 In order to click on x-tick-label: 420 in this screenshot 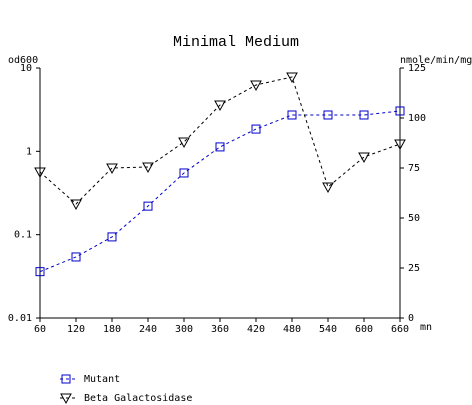, I will do `click(256, 329)`.